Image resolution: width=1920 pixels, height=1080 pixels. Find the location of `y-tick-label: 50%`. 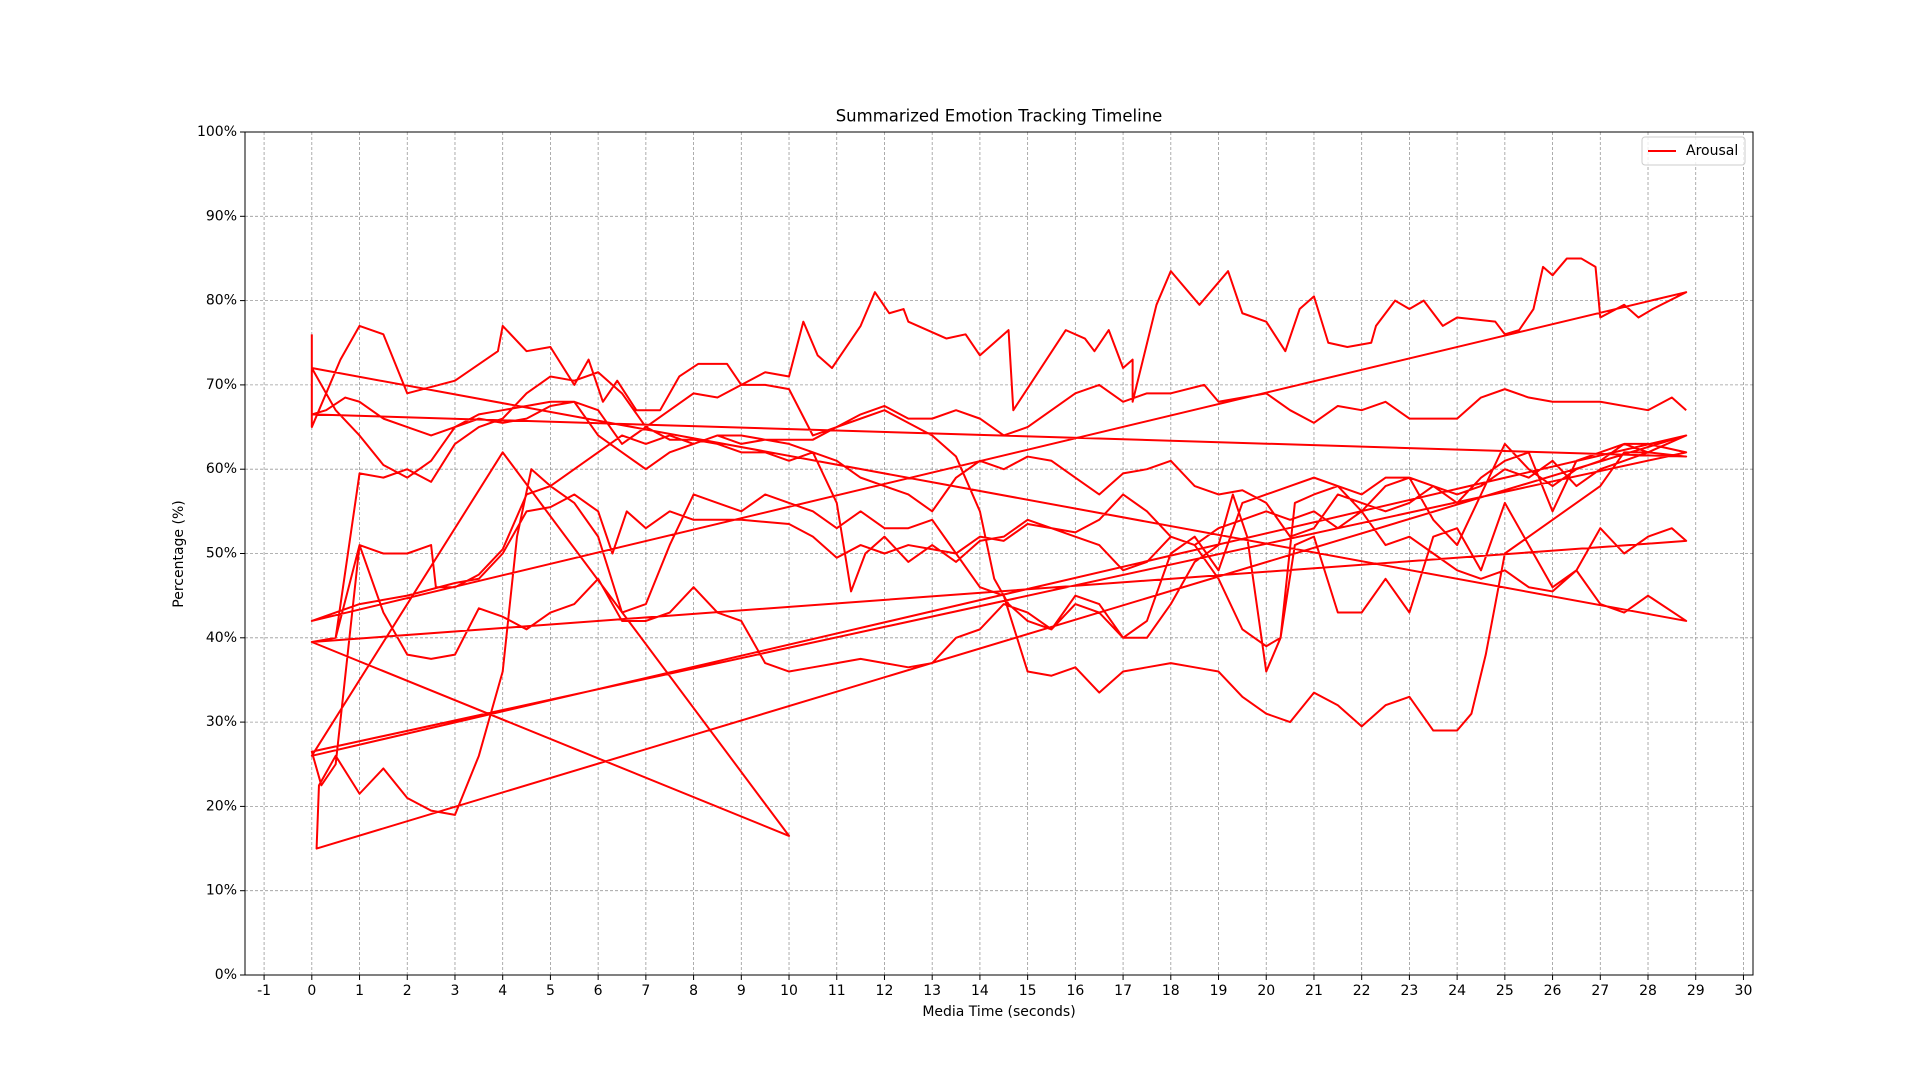

y-tick-label: 50% is located at coordinates (221, 554).